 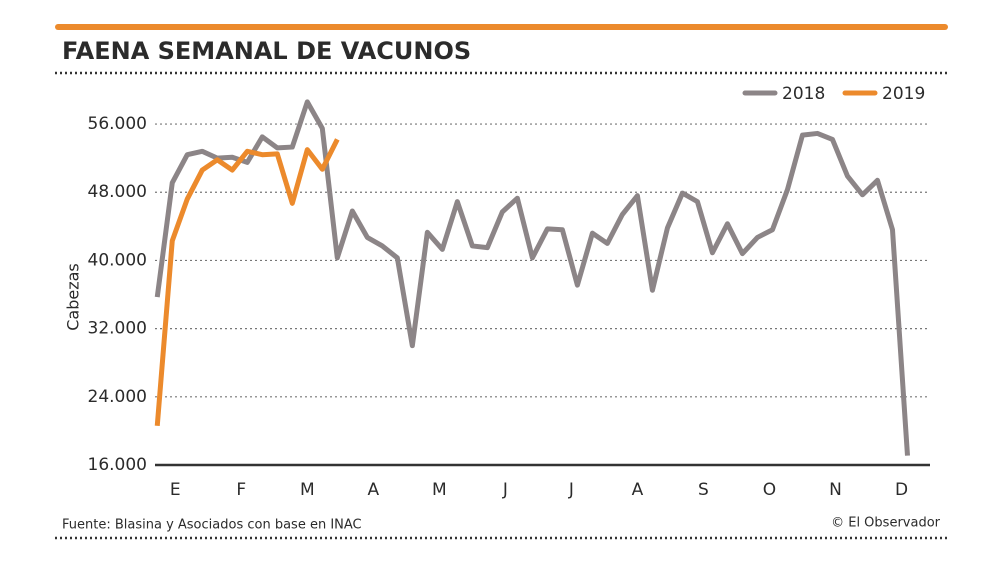 What do you see at coordinates (501, 27) in the screenshot?
I see `top-bar` at bounding box center [501, 27].